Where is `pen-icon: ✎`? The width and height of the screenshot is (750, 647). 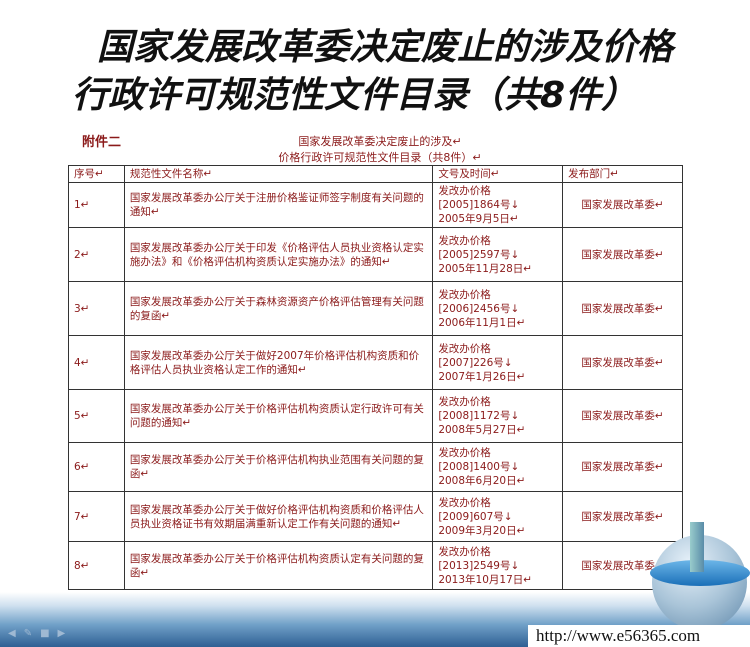
pen-icon: ✎ is located at coordinates (28, 633).